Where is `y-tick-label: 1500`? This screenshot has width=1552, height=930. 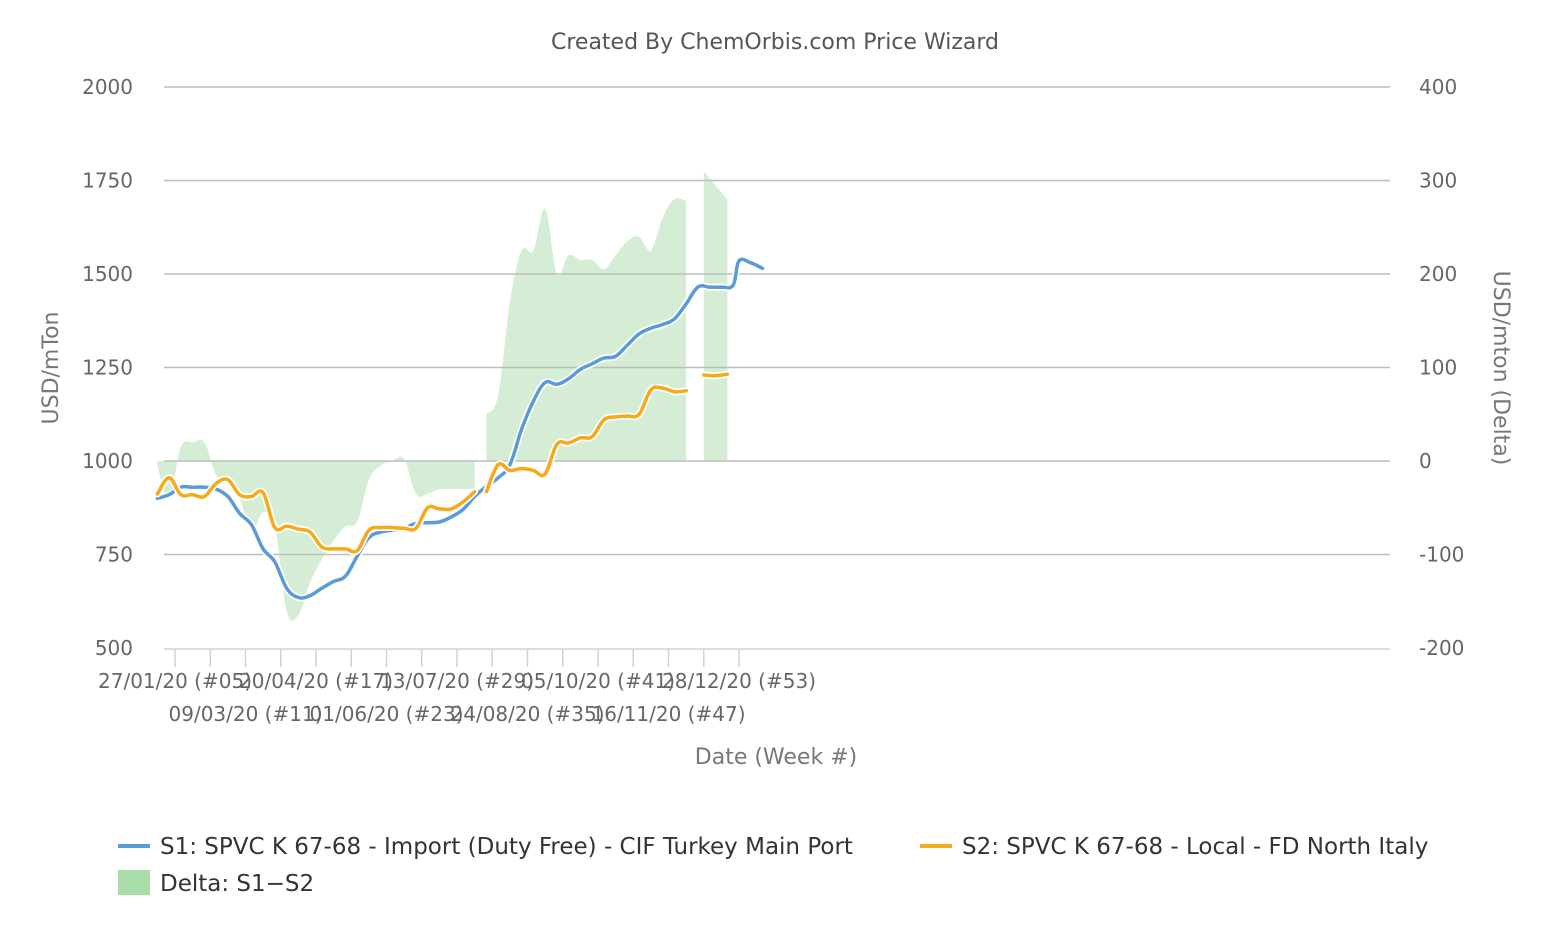 y-tick-label: 1500 is located at coordinates (107, 274).